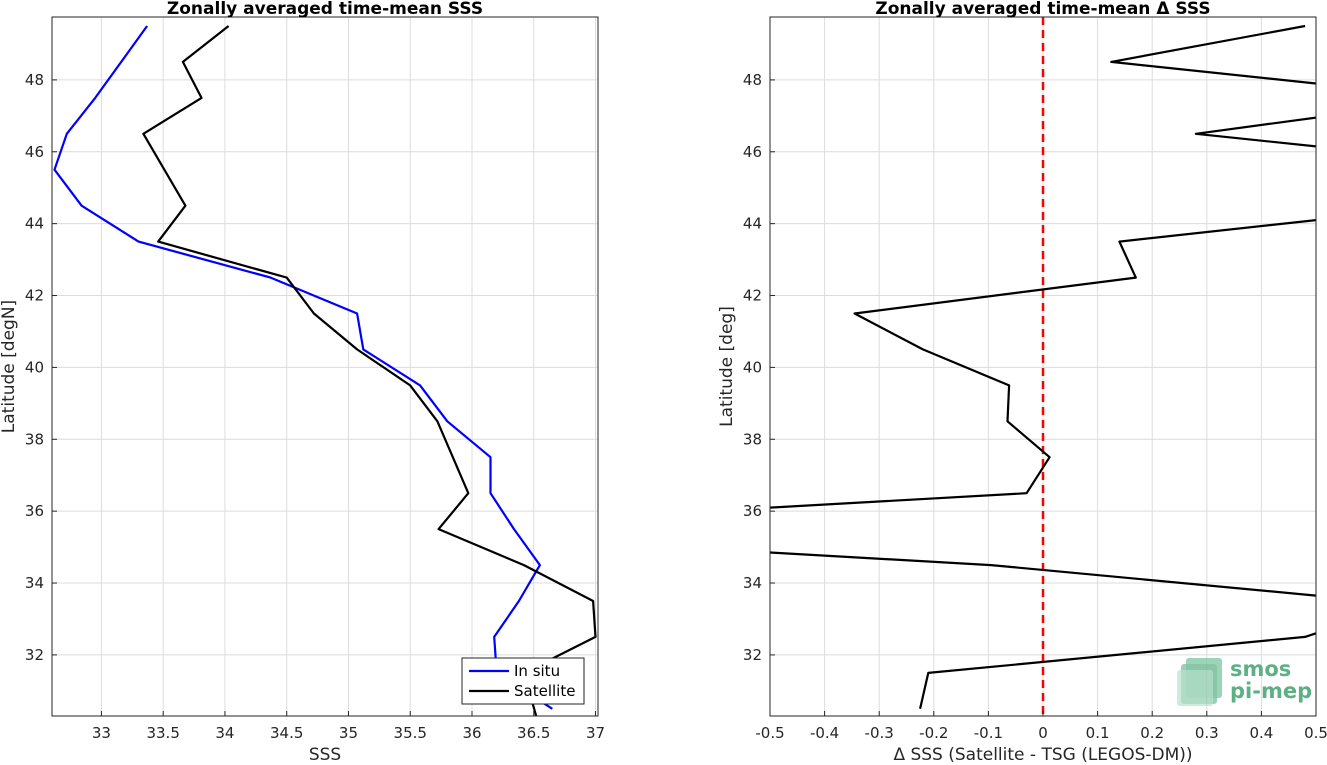 This screenshot has height=765, width=1327. What do you see at coordinates (533, 733) in the screenshot?
I see `left-x-tick-label: 36.5` at bounding box center [533, 733].